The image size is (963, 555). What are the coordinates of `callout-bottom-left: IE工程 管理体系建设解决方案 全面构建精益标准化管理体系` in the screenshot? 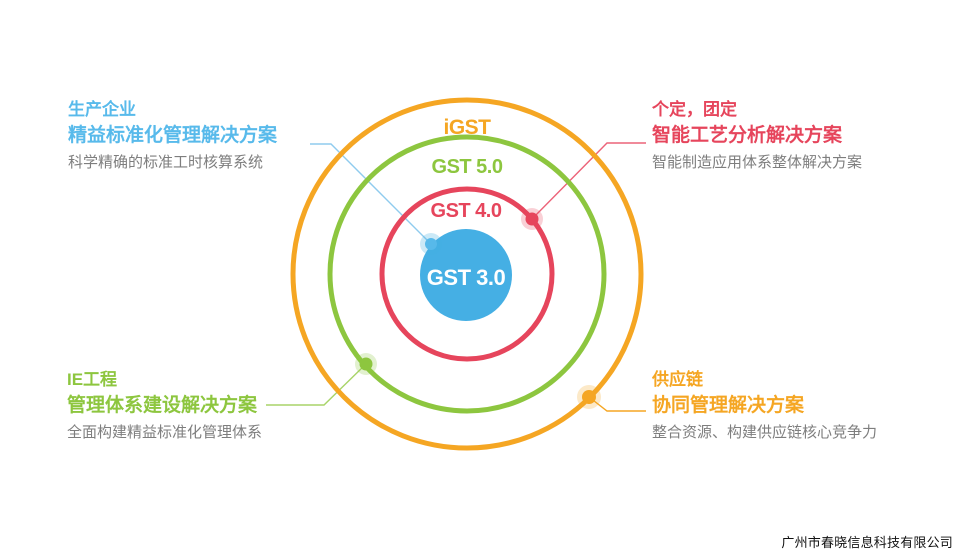 It's located at (164, 406).